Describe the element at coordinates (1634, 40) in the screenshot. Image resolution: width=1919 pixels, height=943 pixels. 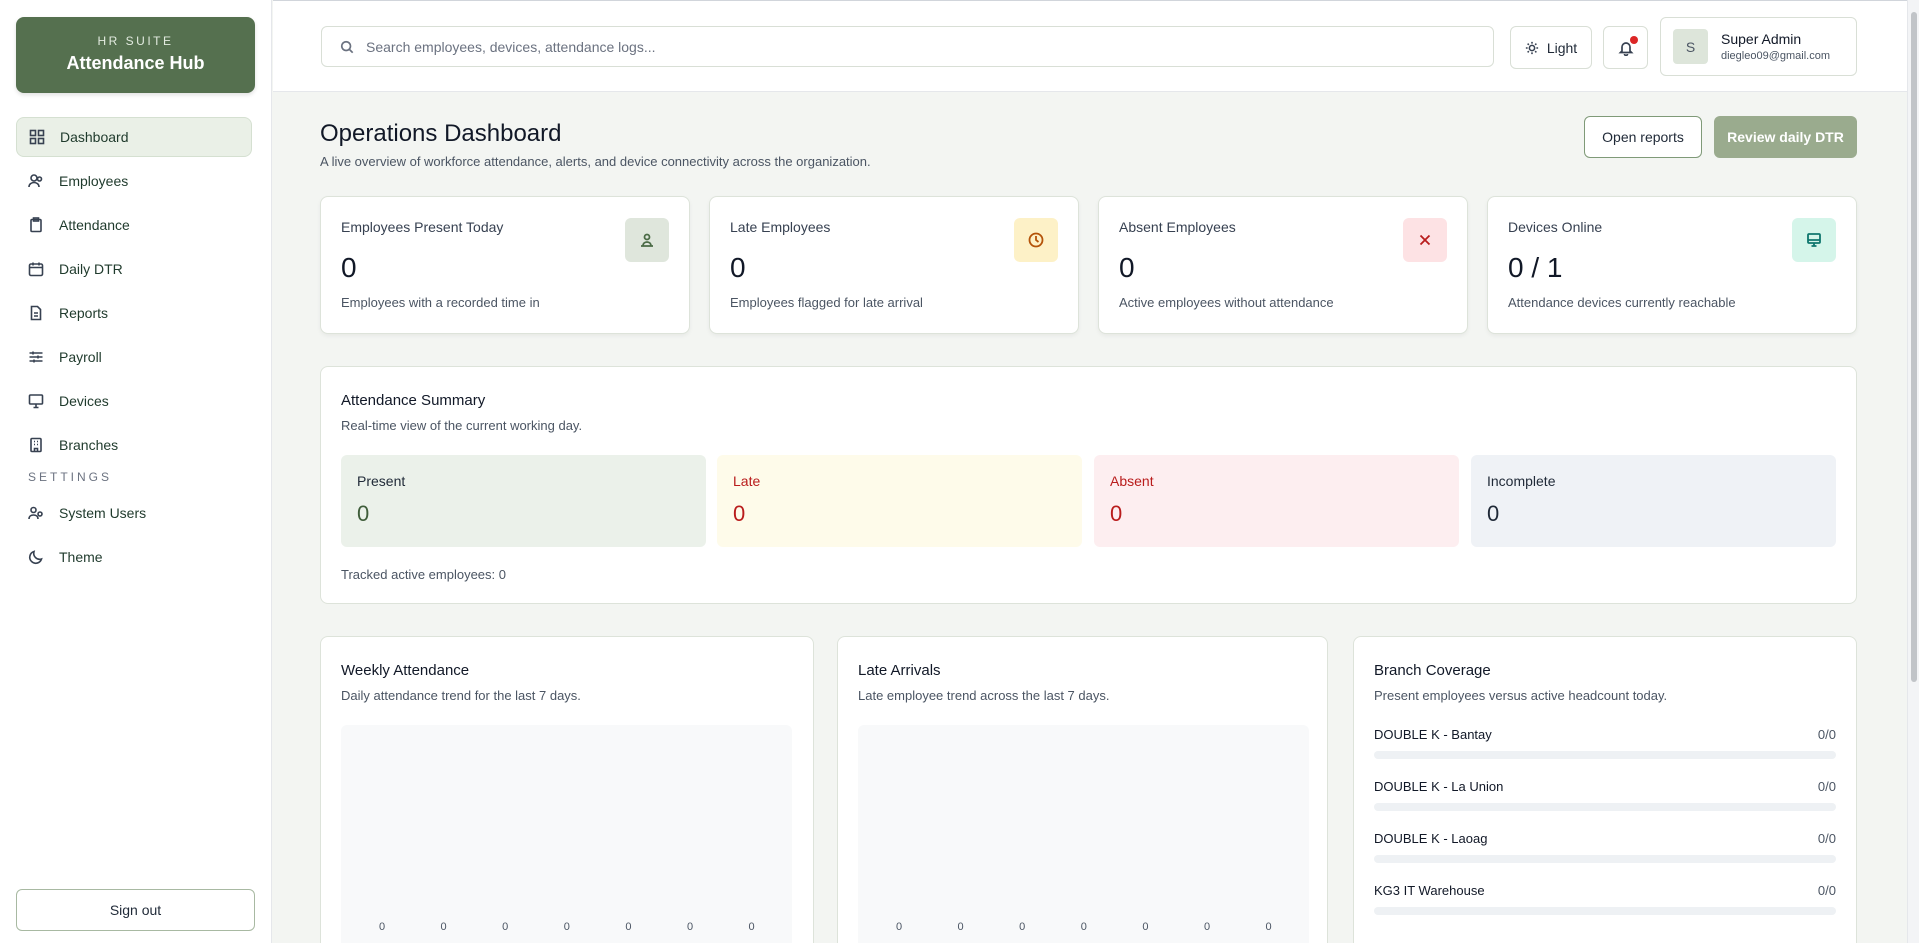
I see `notification-dot` at that location.